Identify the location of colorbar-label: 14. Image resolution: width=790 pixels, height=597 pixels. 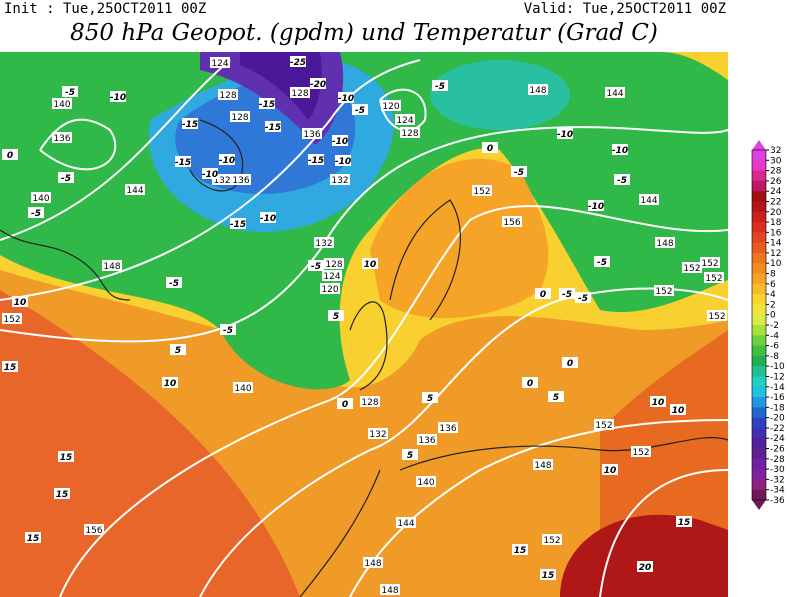
(776, 244).